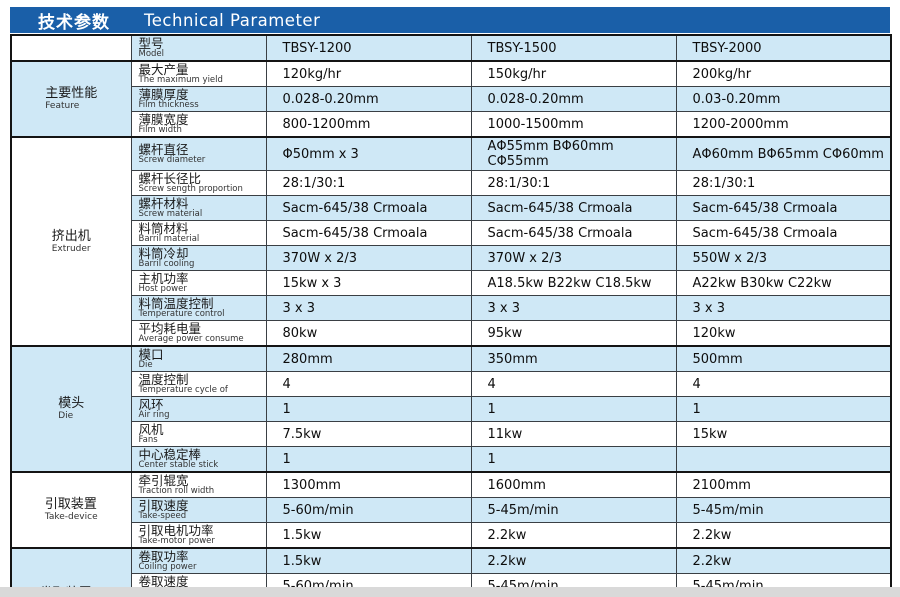 The width and height of the screenshot is (900, 597). I want to click on param-name-en: Coiling power, so click(167, 567).